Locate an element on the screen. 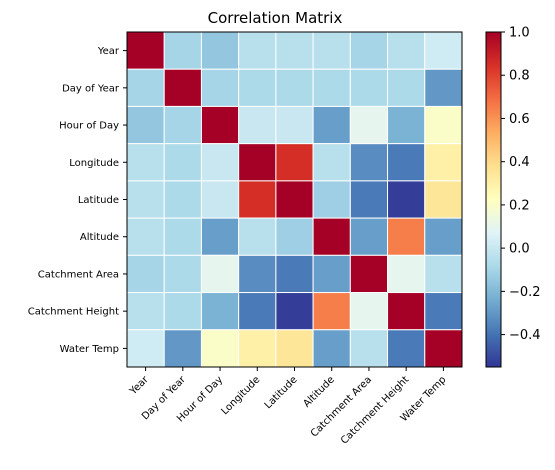 This screenshot has height=470, width=555. y-tick-label: Day of Year is located at coordinates (91, 88).